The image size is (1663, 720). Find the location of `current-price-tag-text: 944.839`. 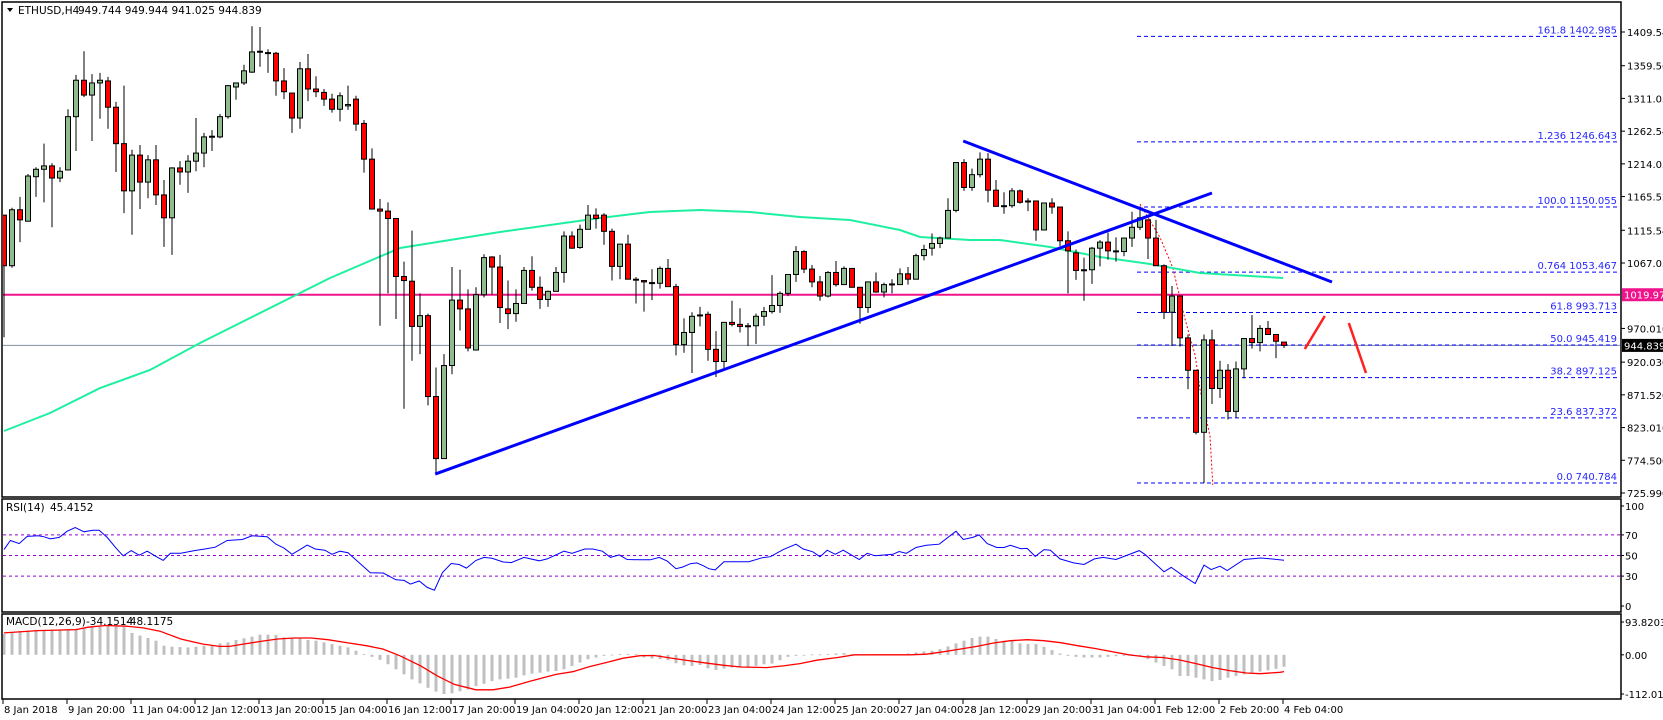

current-price-tag-text: 944.839 is located at coordinates (1643, 346).